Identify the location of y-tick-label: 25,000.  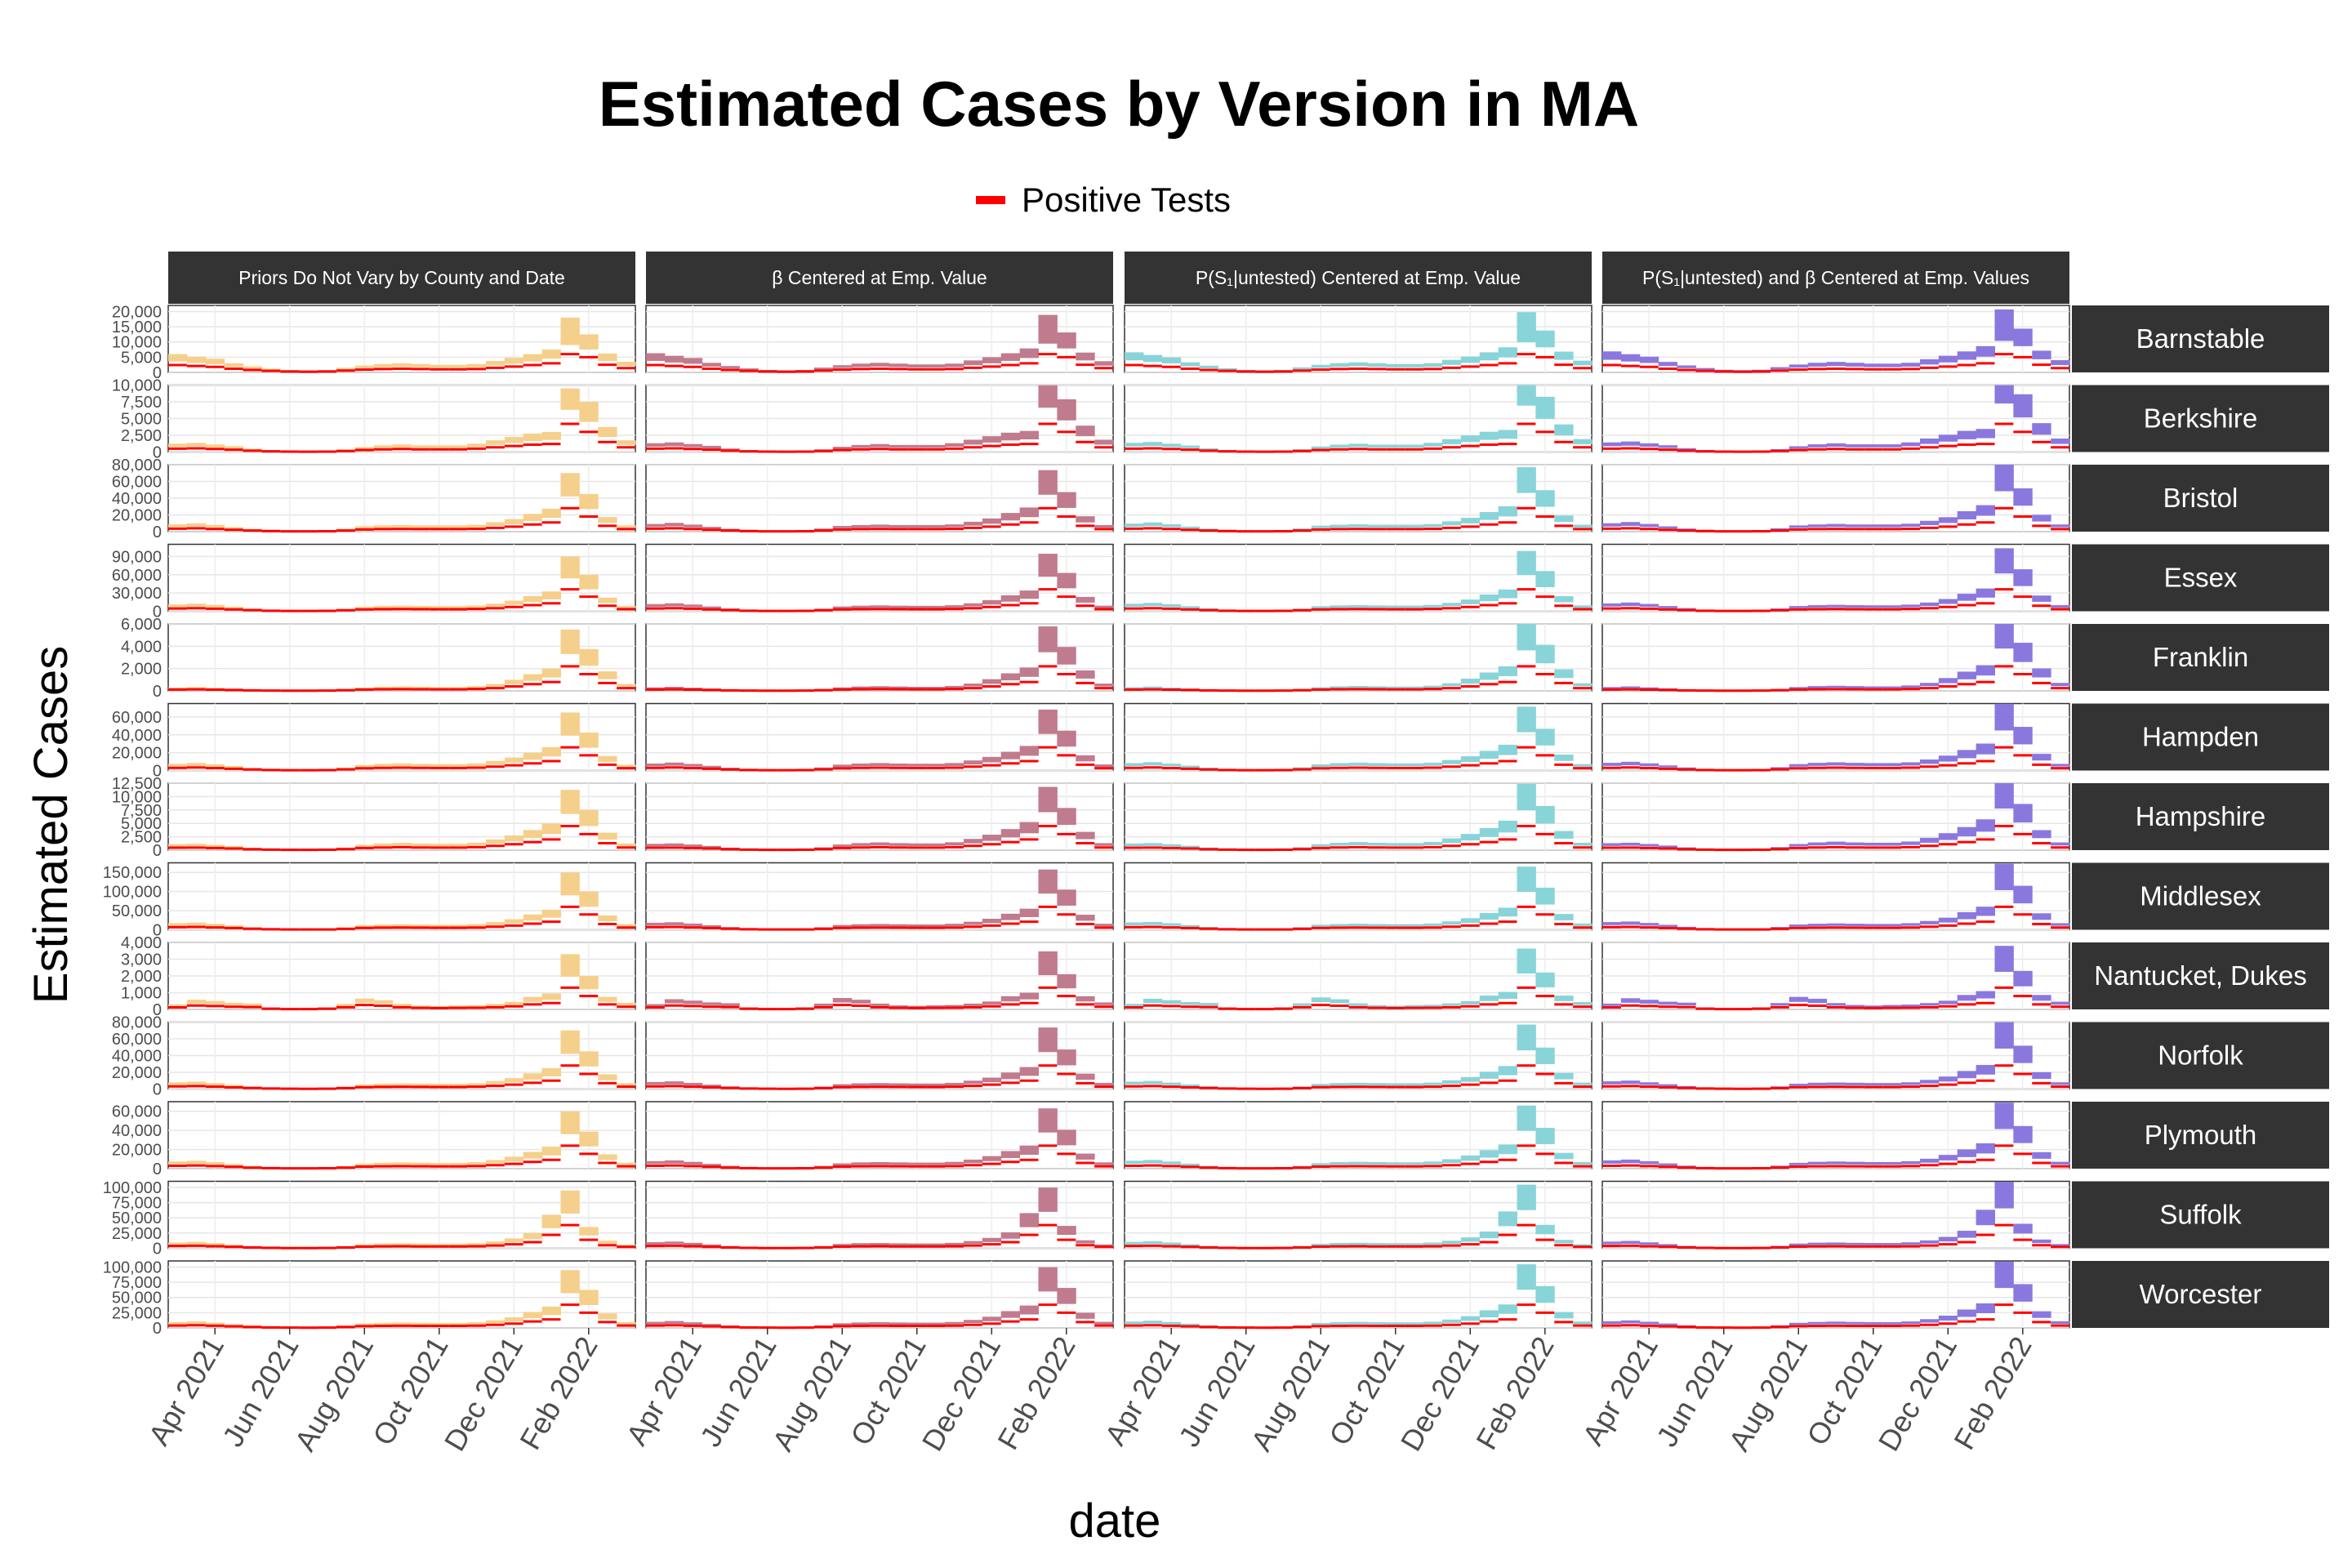
(137, 1313).